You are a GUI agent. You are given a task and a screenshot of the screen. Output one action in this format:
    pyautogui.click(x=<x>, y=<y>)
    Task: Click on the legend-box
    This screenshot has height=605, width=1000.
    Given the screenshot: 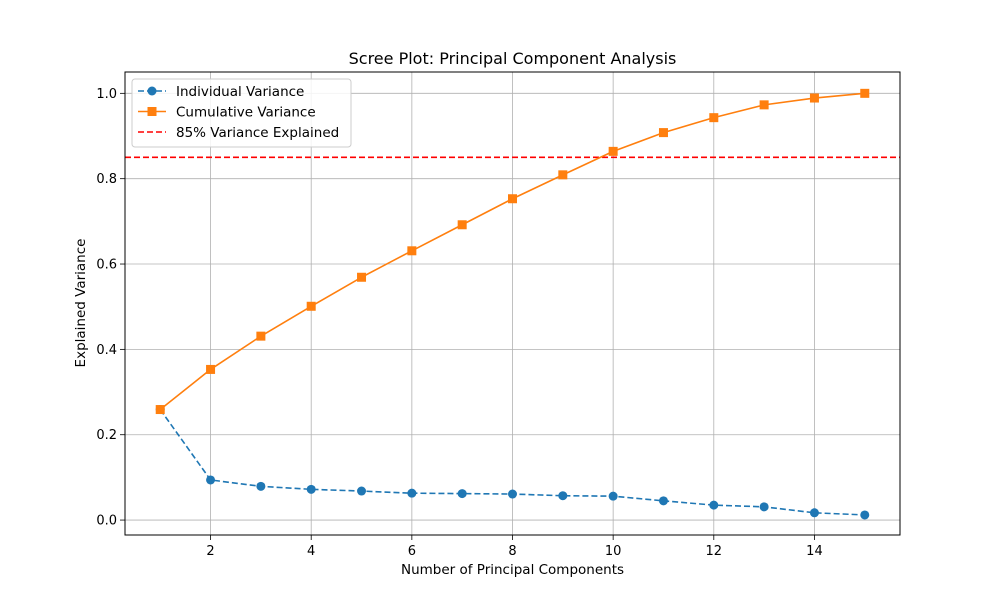 What is the action you would take?
    pyautogui.click(x=241, y=113)
    